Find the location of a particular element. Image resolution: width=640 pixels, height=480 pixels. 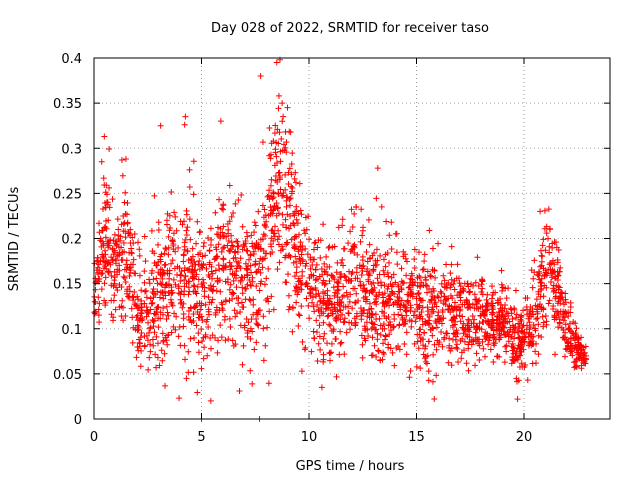

x-tick-label: 10 is located at coordinates (309, 437).